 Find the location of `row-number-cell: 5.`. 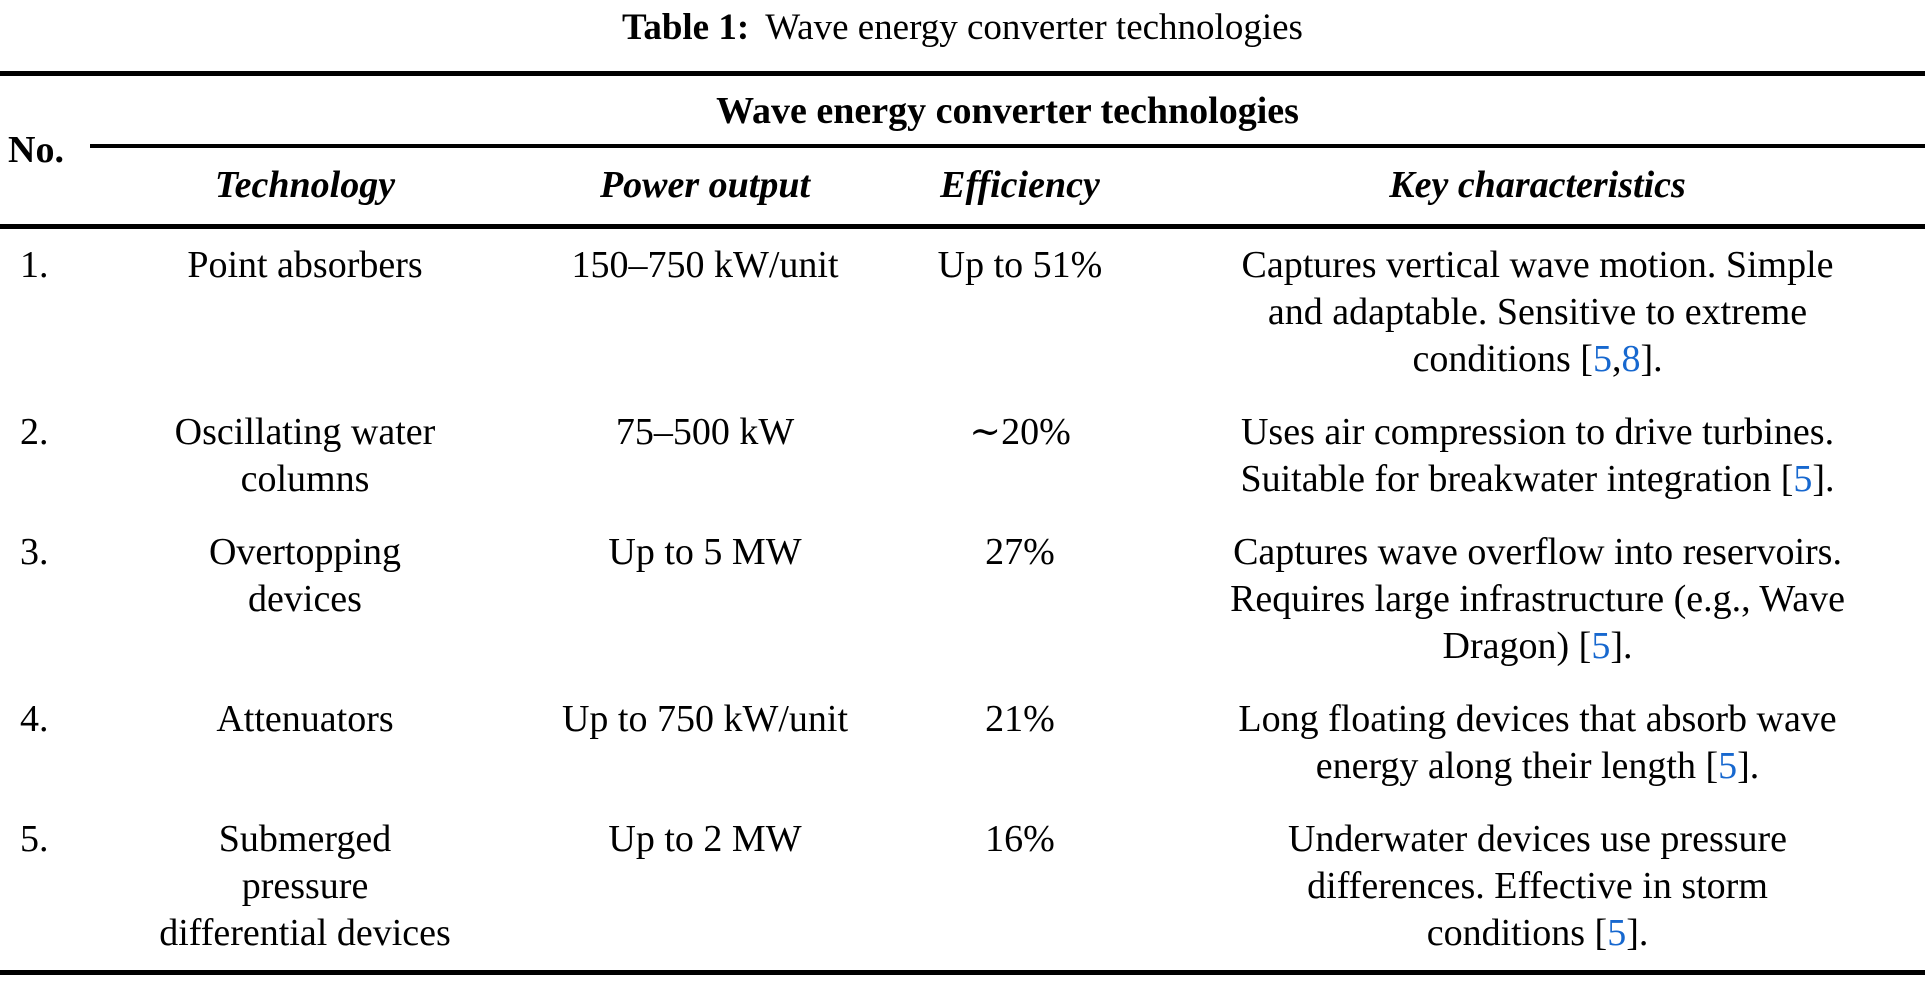

row-number-cell: 5. is located at coordinates (34, 839).